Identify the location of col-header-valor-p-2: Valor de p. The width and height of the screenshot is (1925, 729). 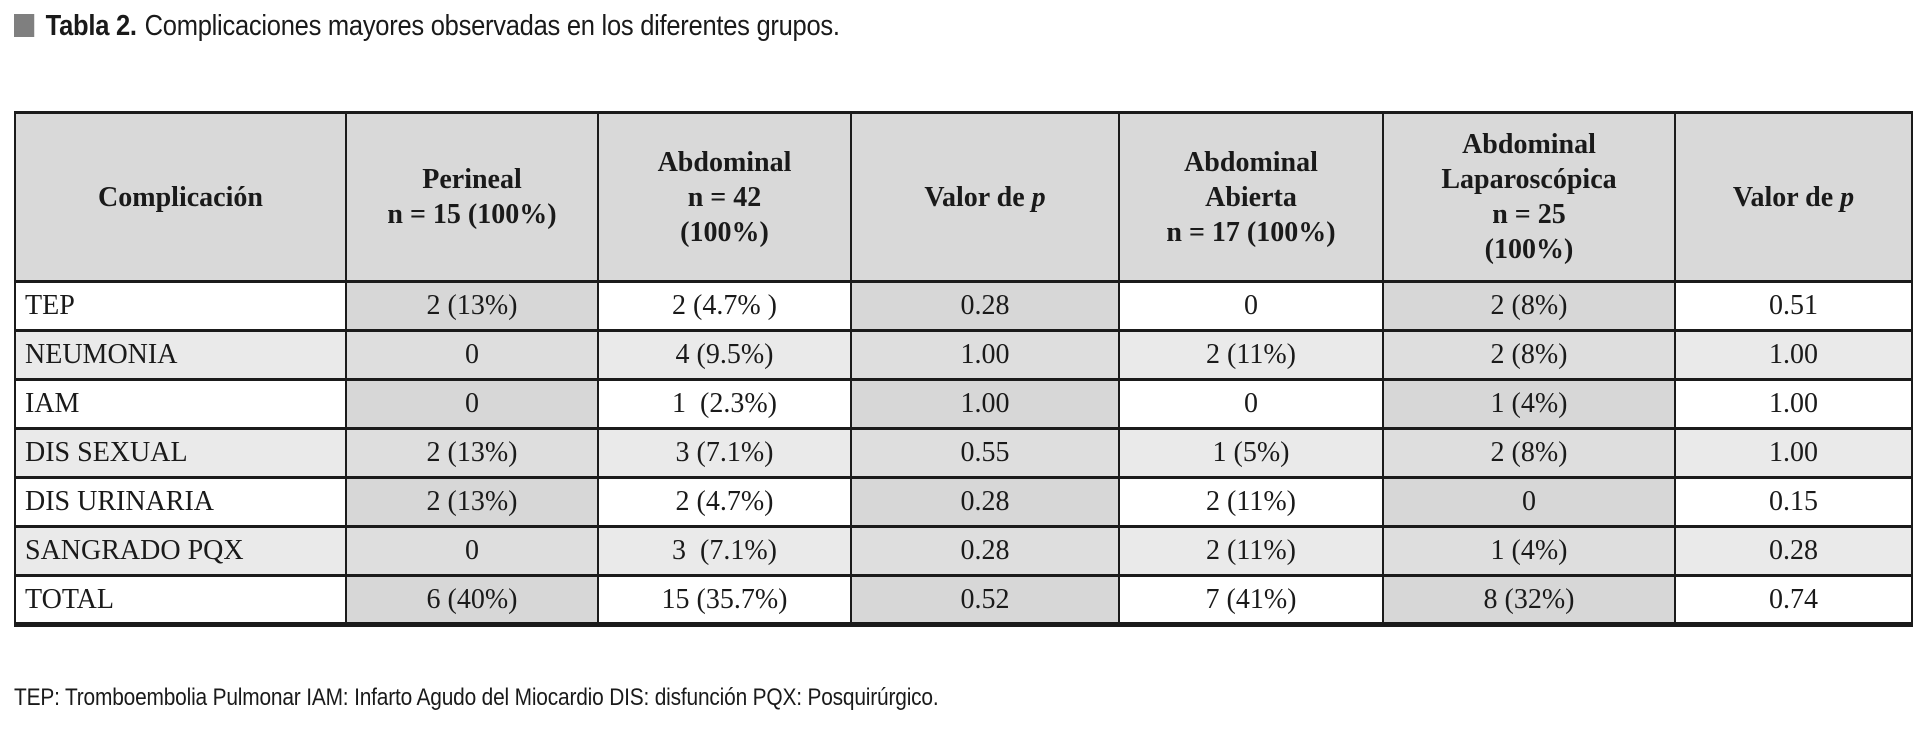
(1793, 197).